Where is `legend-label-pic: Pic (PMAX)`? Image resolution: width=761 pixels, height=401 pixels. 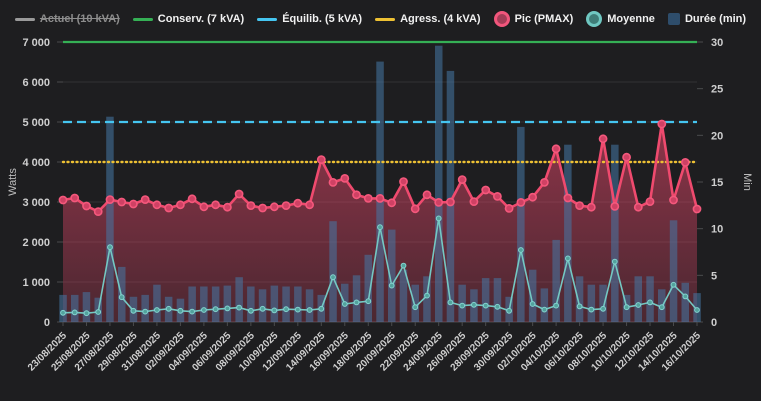 legend-label-pic: Pic (PMAX) is located at coordinates (544, 19).